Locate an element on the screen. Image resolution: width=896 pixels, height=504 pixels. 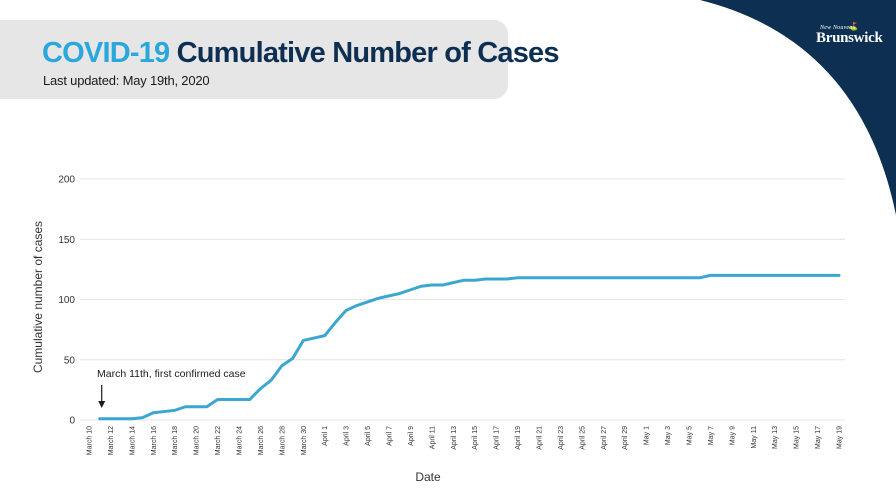
x-tick-label: April 23 is located at coordinates (561, 438).